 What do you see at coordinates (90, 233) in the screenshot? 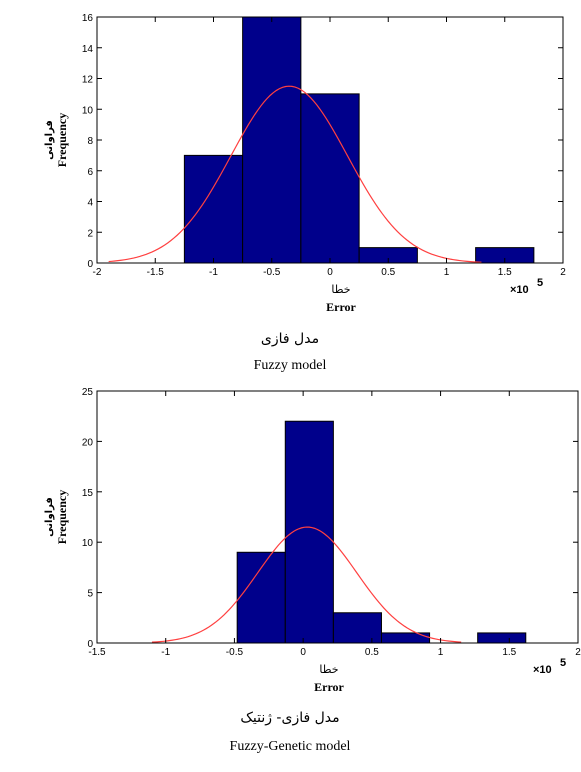
I see `y-tick-label: 2` at bounding box center [90, 233].